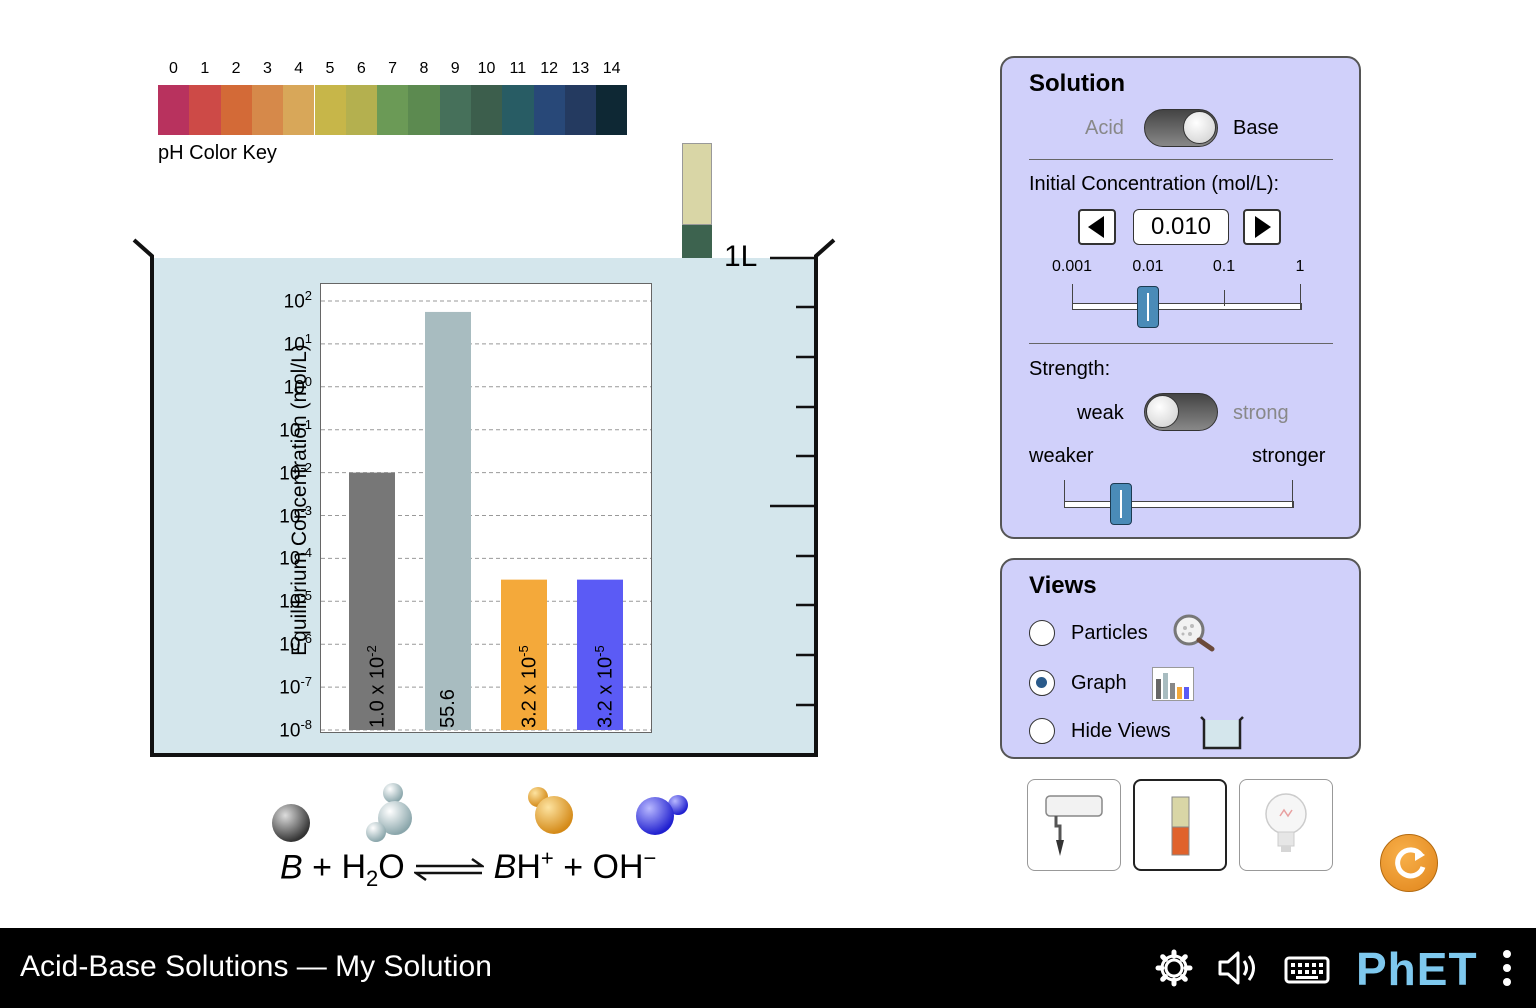  I want to click on phet-logo-text: PhET, so click(1417, 969).